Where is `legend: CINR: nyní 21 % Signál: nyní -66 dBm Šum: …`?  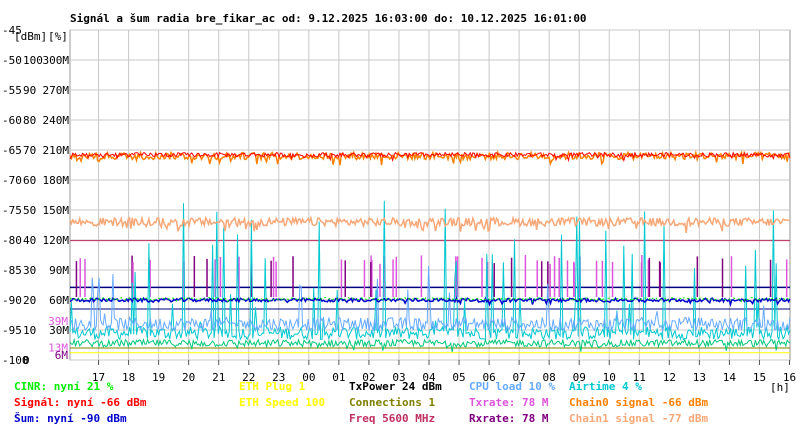
legend: CINR: nyní 21 % Signál: nyní -66 dBm Šum: … is located at coordinates (361, 402).